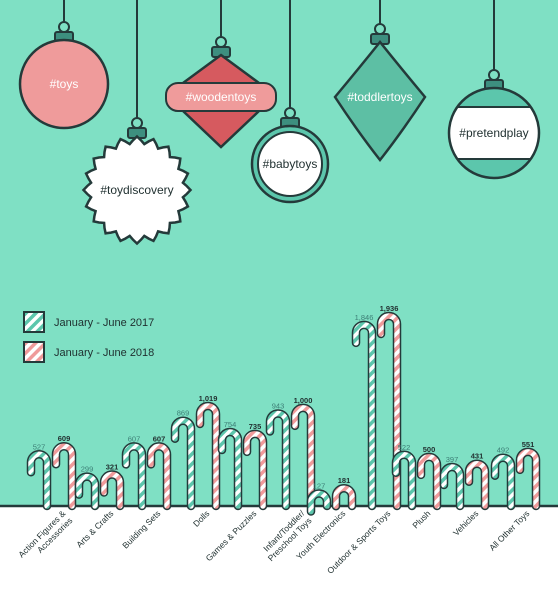 Image resolution: width=558 pixels, height=598 pixels. Describe the element at coordinates (290, 102) in the screenshot. I see `ornament-babytoys: #babytoys` at that location.